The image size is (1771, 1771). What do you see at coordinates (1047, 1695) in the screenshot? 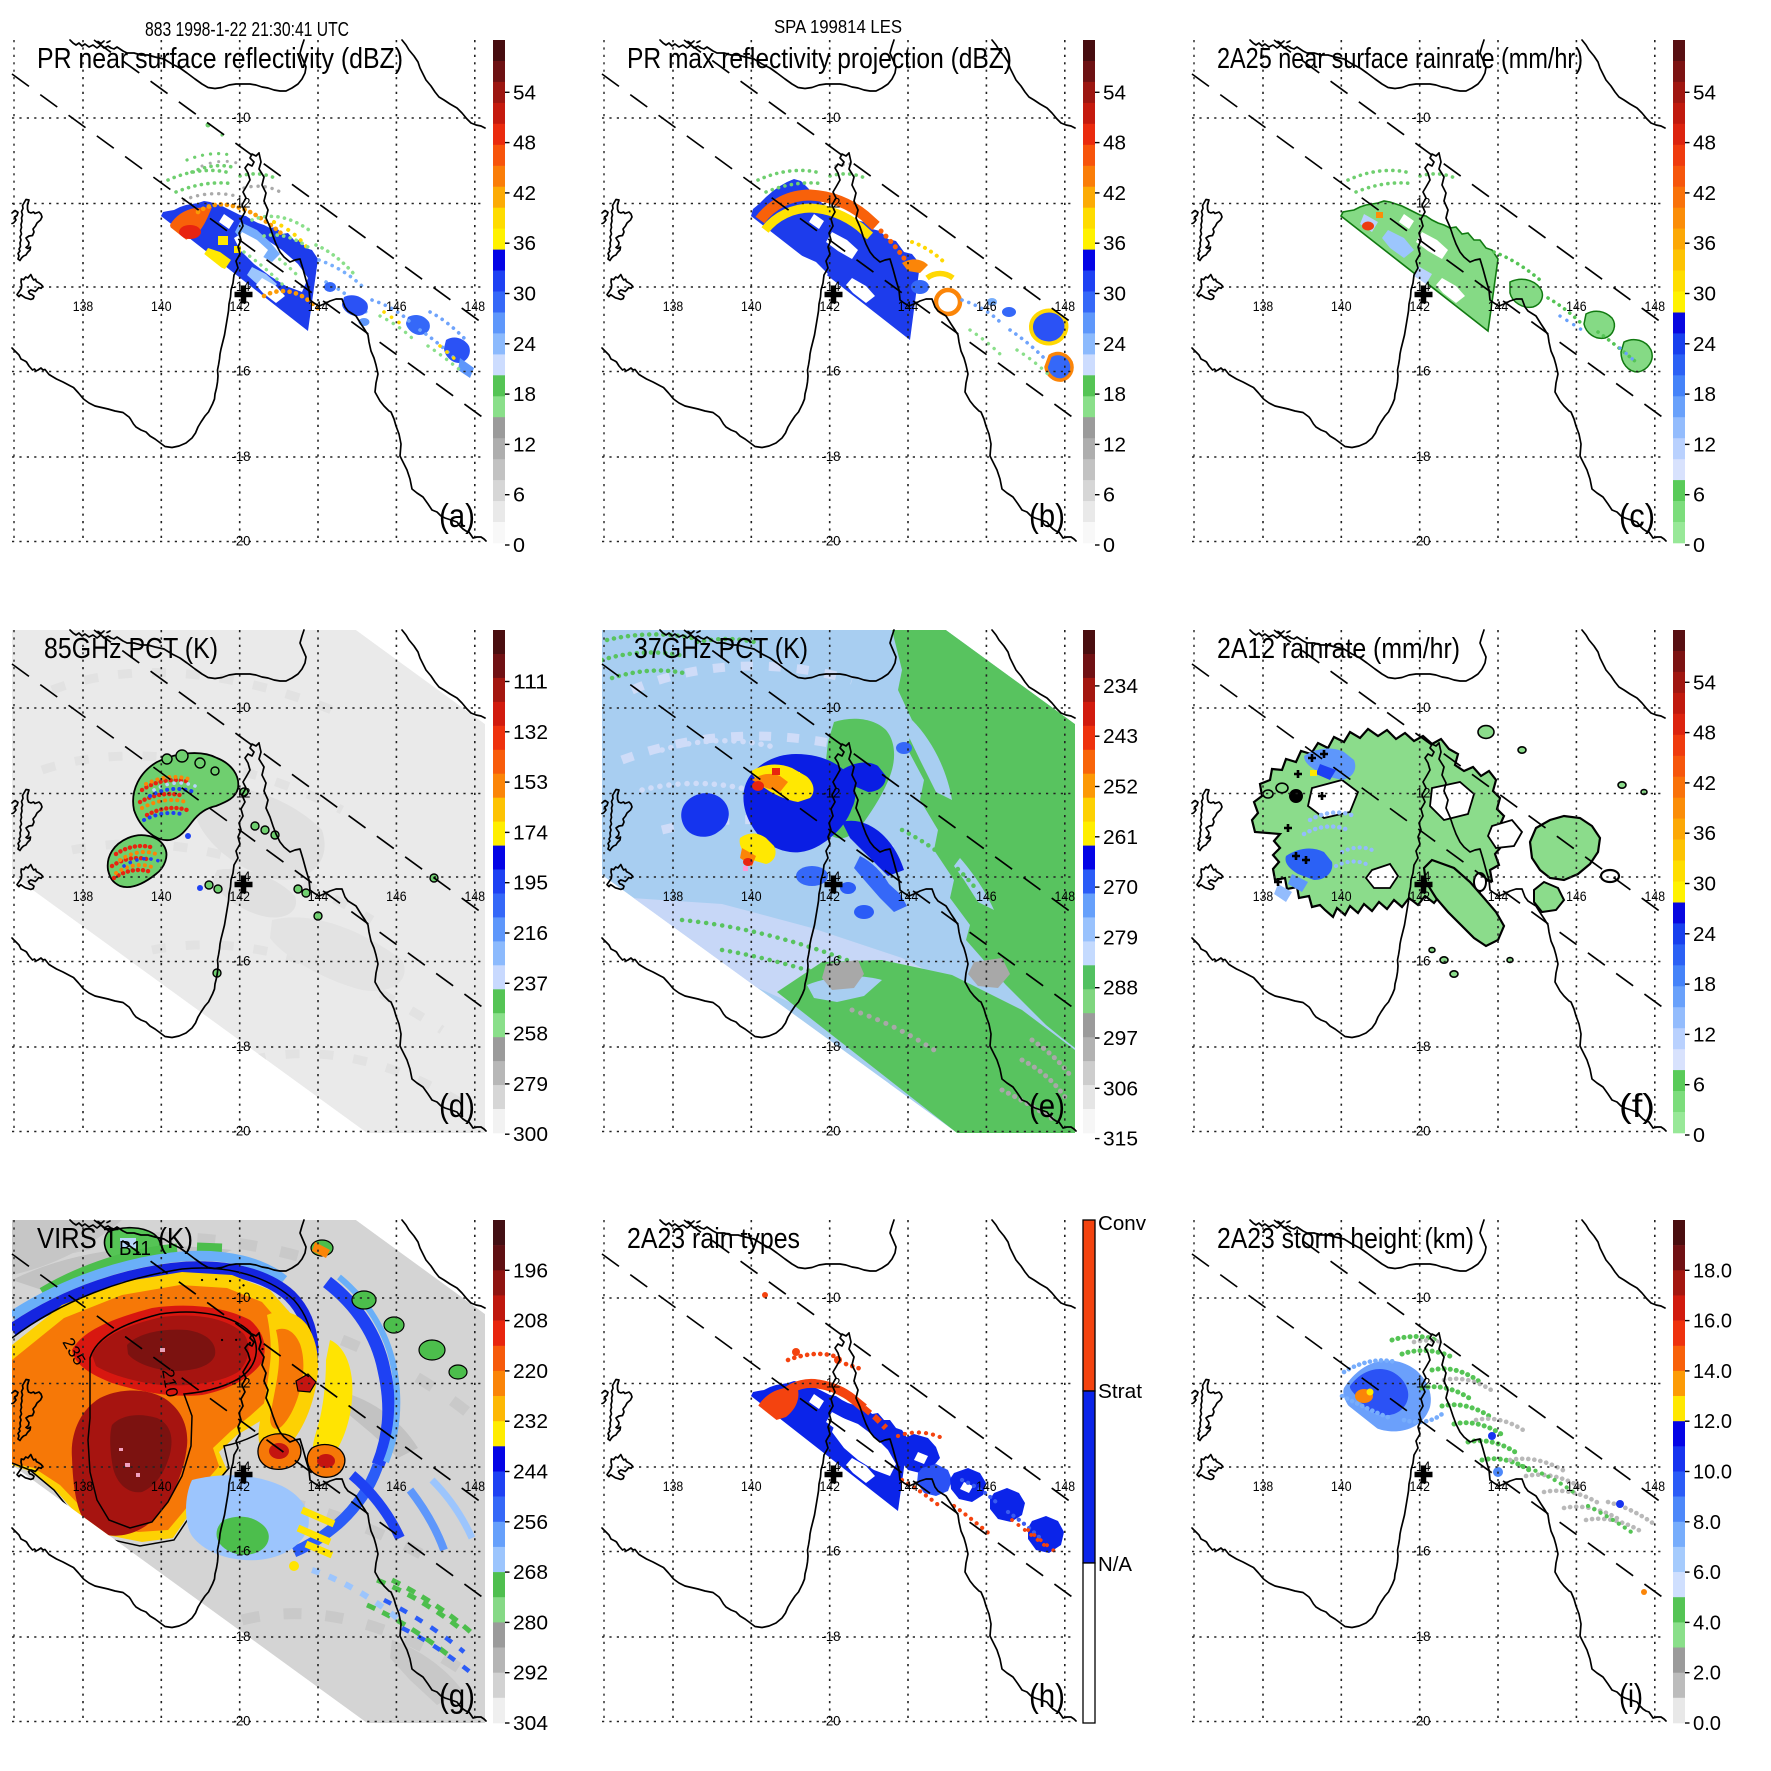
I see `svg-text: (h)` at bounding box center [1047, 1695].